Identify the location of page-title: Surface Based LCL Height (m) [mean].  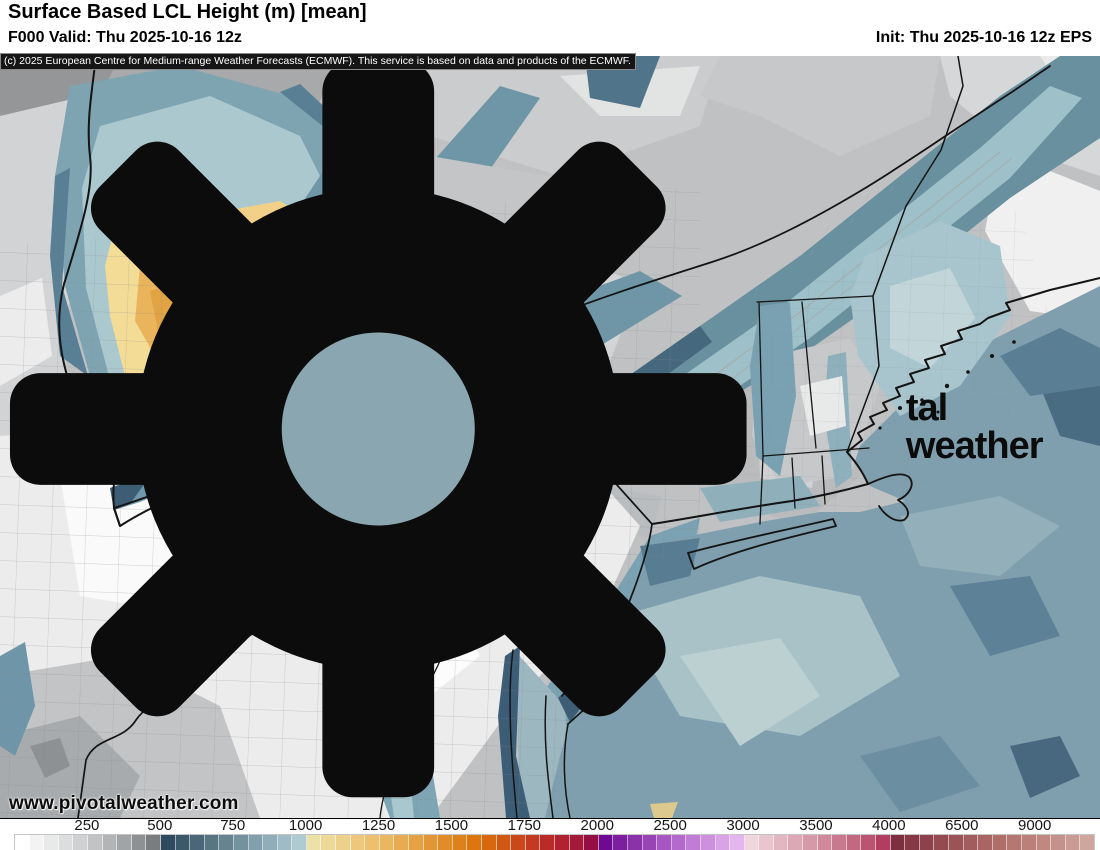
(187, 12).